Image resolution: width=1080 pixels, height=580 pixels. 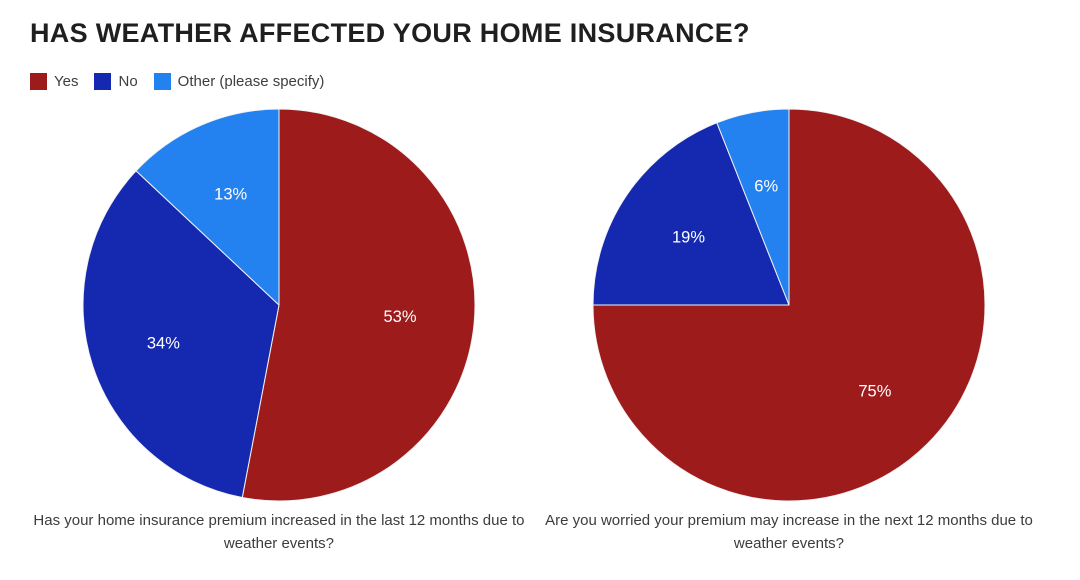 What do you see at coordinates (358, 305) in the screenshot?
I see `pie-slice-yes` at bounding box center [358, 305].